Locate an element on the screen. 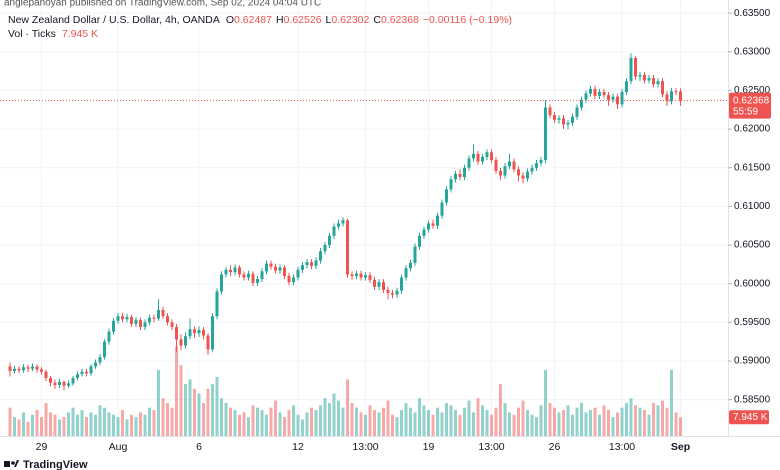 This screenshot has width=780, height=470. footer-brand: TradingView is located at coordinates (55, 464).